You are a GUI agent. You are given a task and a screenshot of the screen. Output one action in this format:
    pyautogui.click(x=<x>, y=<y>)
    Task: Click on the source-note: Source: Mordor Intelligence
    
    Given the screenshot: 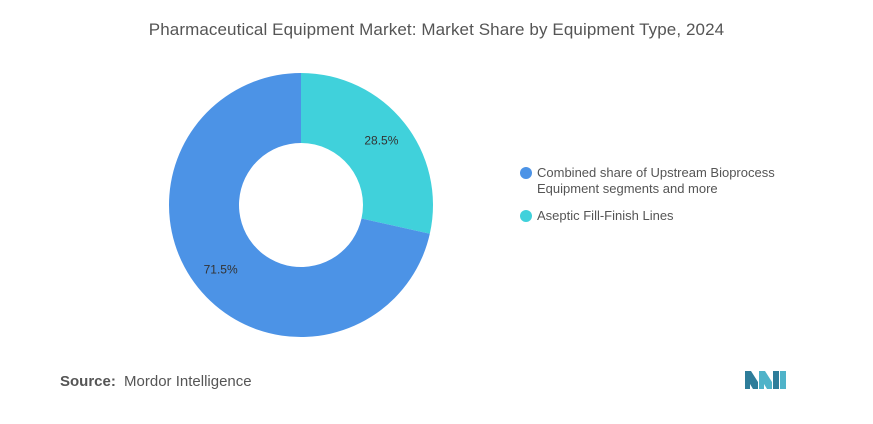 What is the action you would take?
    pyautogui.click(x=156, y=381)
    